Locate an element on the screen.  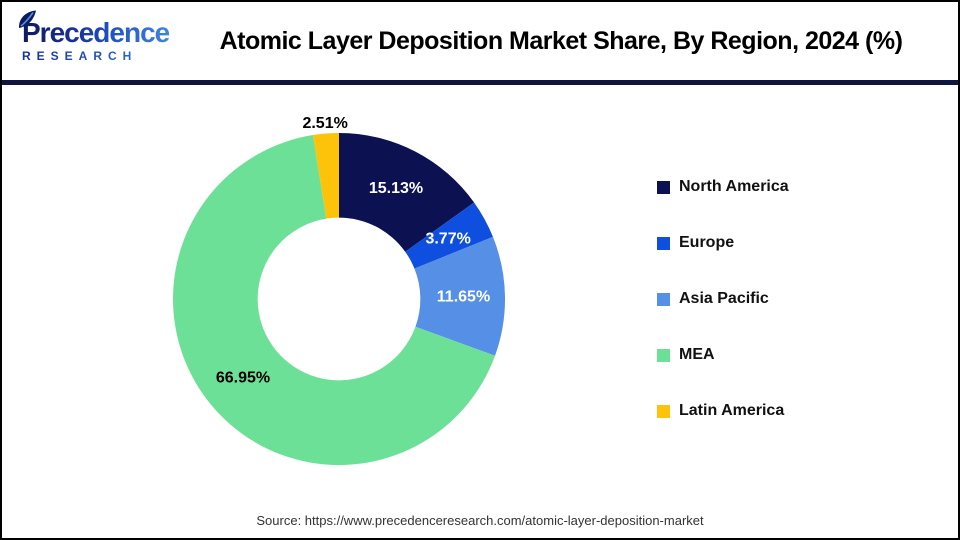
legend-item-asia-pacific: Asia Pacific is located at coordinates (723, 299).